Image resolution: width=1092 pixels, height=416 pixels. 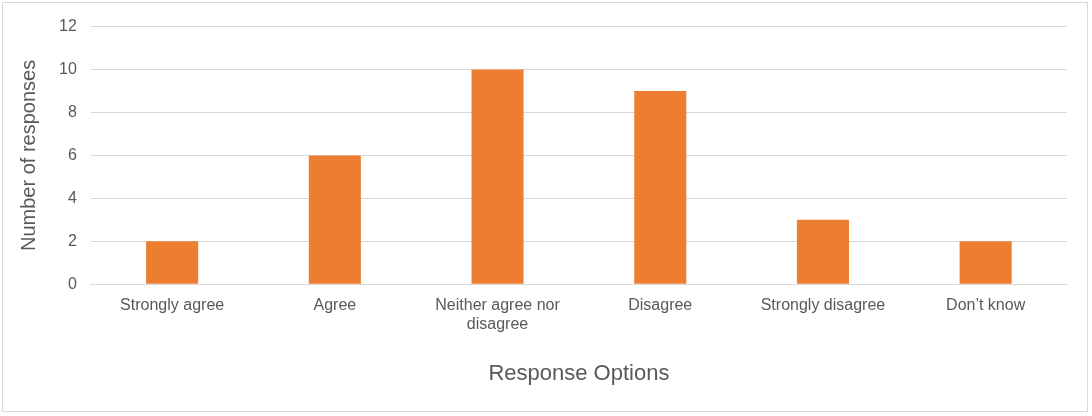 I want to click on y-tick-label: 4, so click(x=72, y=197).